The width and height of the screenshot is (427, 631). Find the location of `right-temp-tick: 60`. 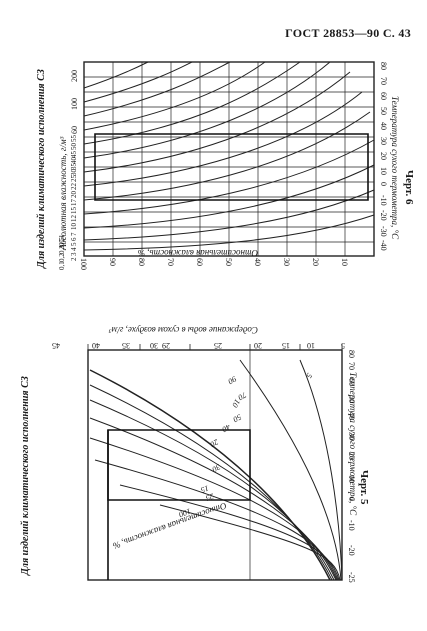

right-temp-tick: 60 is located at coordinates (383, 96).